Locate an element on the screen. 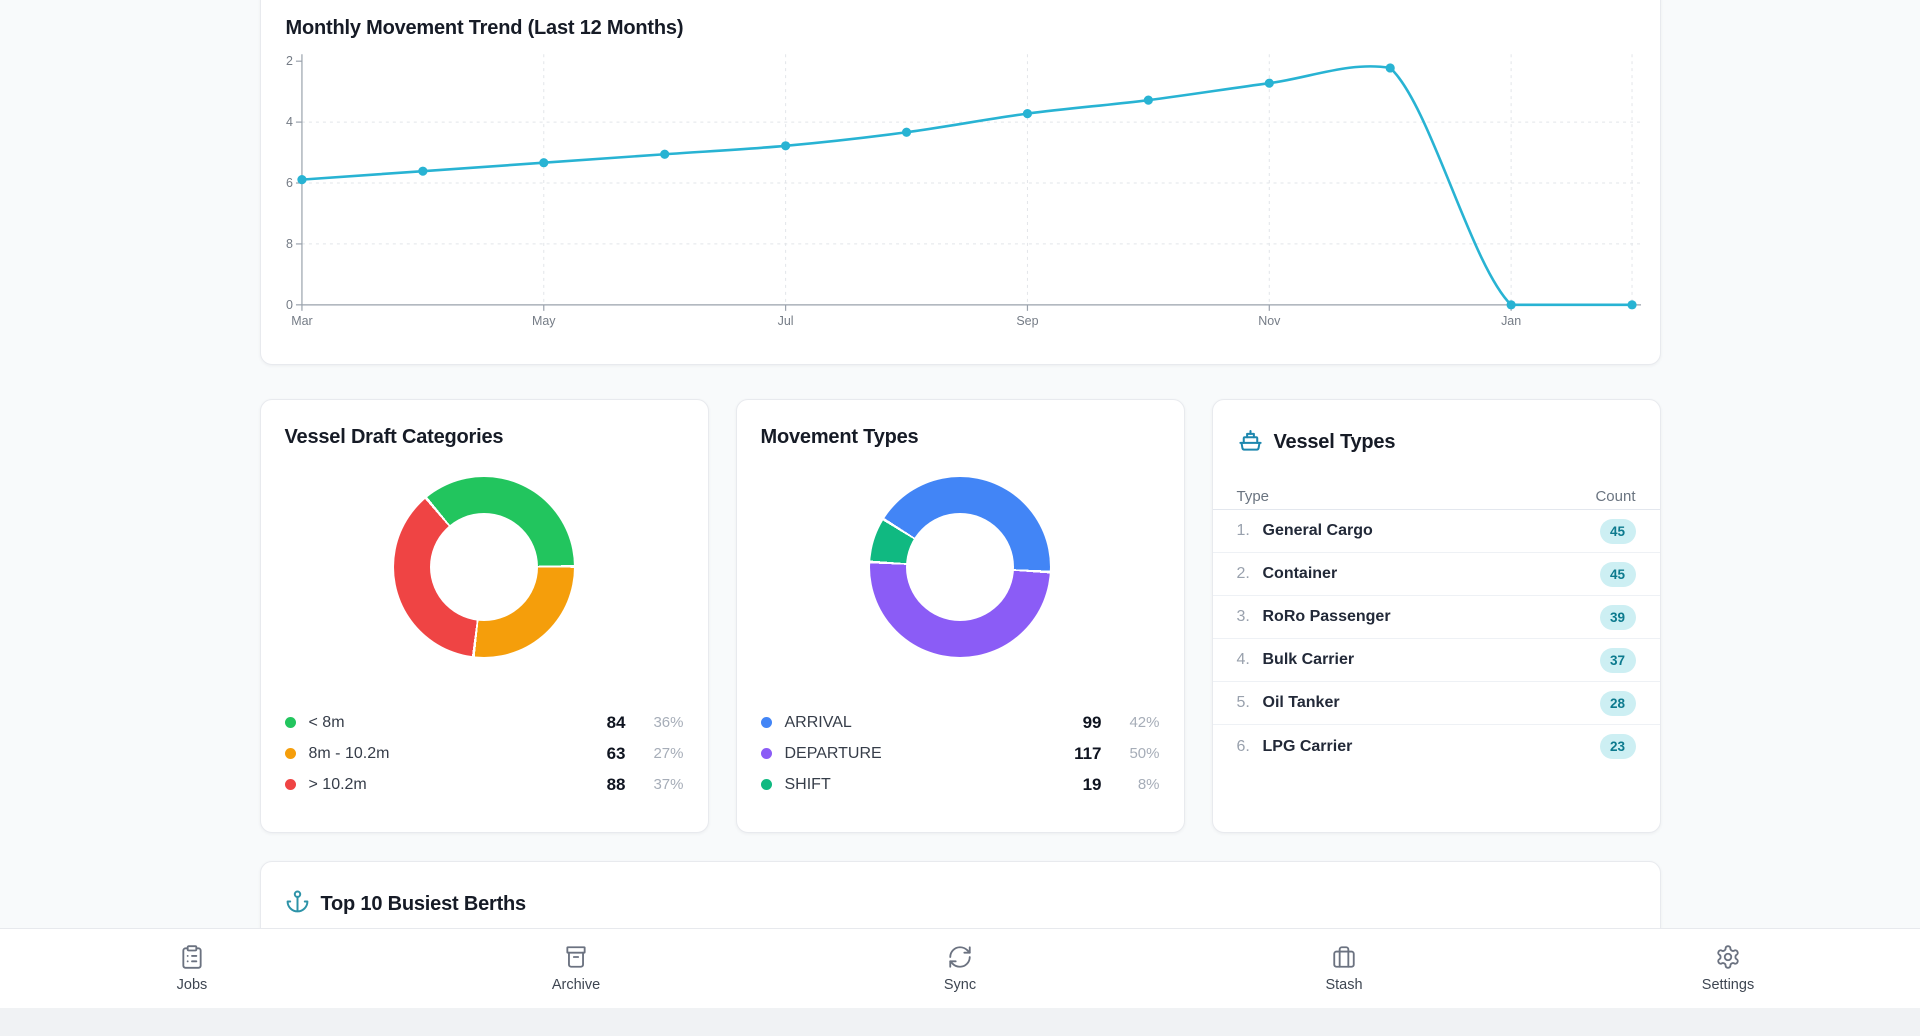  count-badge: 23 is located at coordinates (1617, 746).